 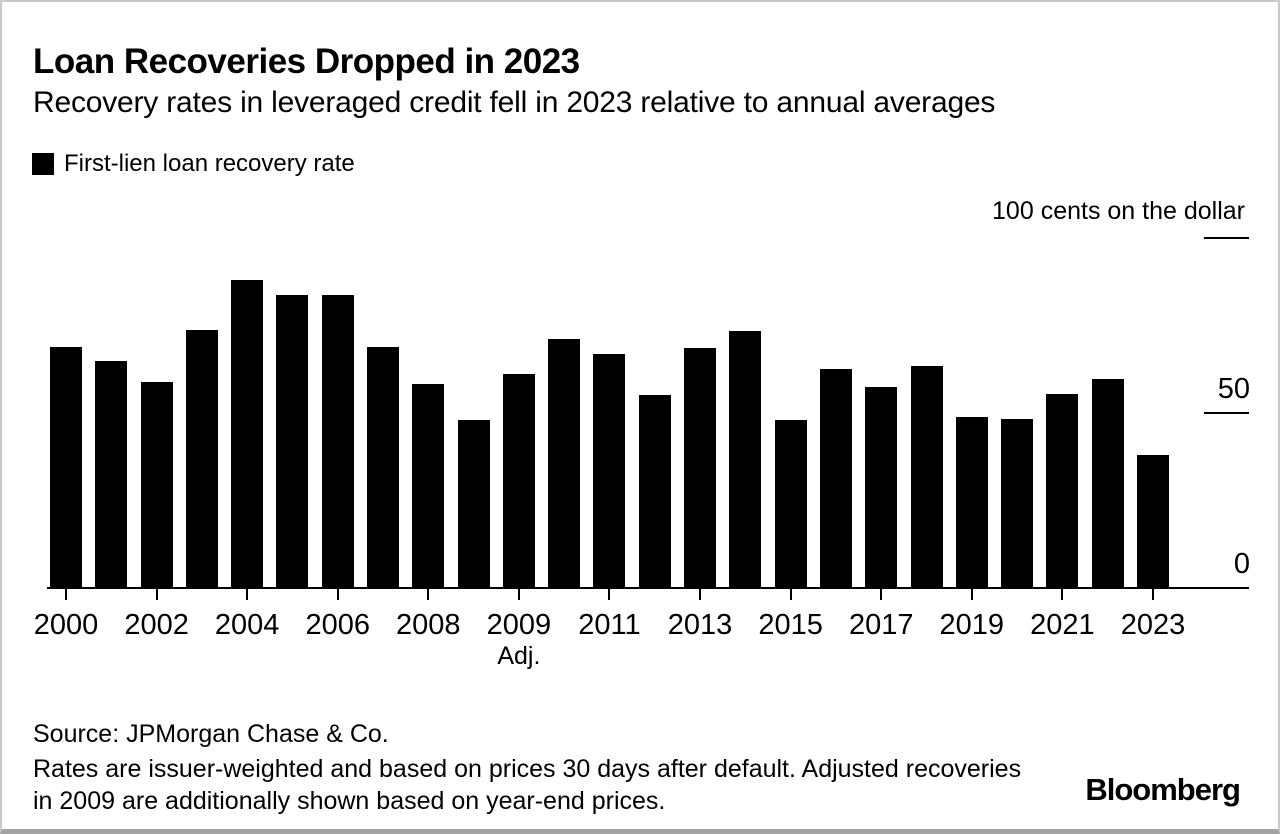 I want to click on bar-2013, so click(x=700, y=467).